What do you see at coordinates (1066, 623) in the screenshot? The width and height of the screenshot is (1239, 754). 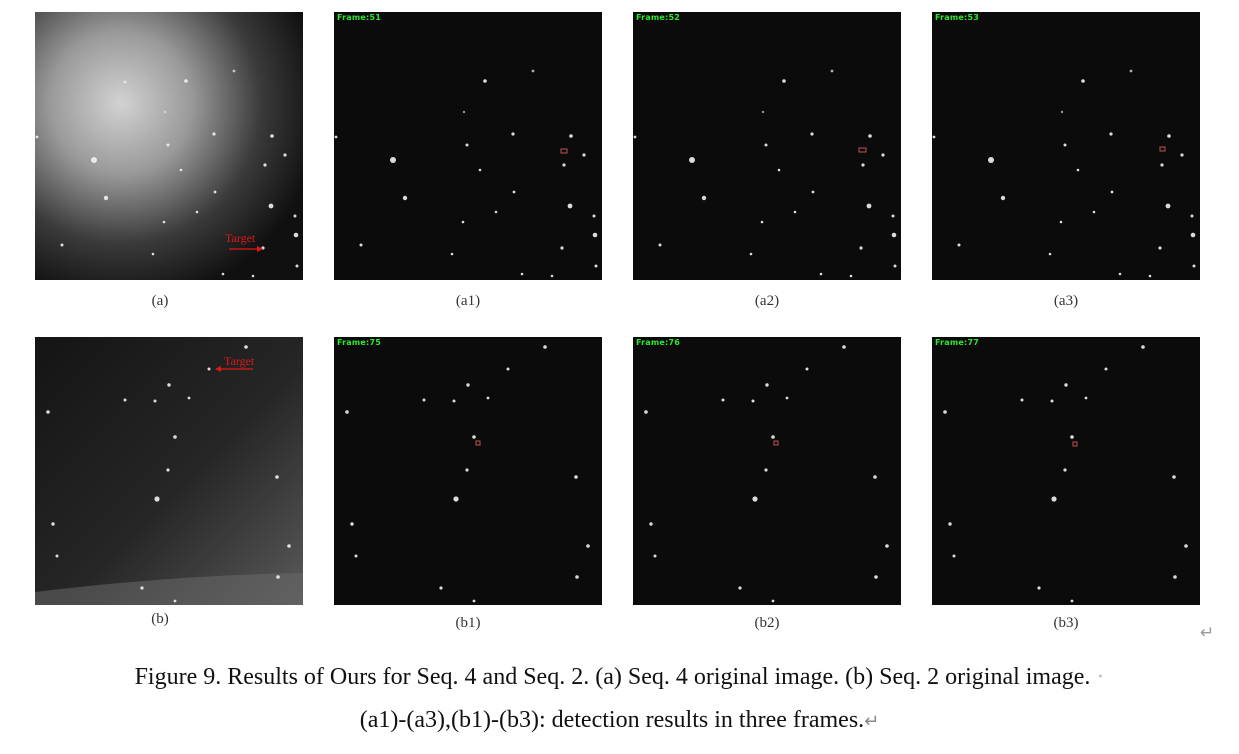 I see `caption-b3: (b3)` at bounding box center [1066, 623].